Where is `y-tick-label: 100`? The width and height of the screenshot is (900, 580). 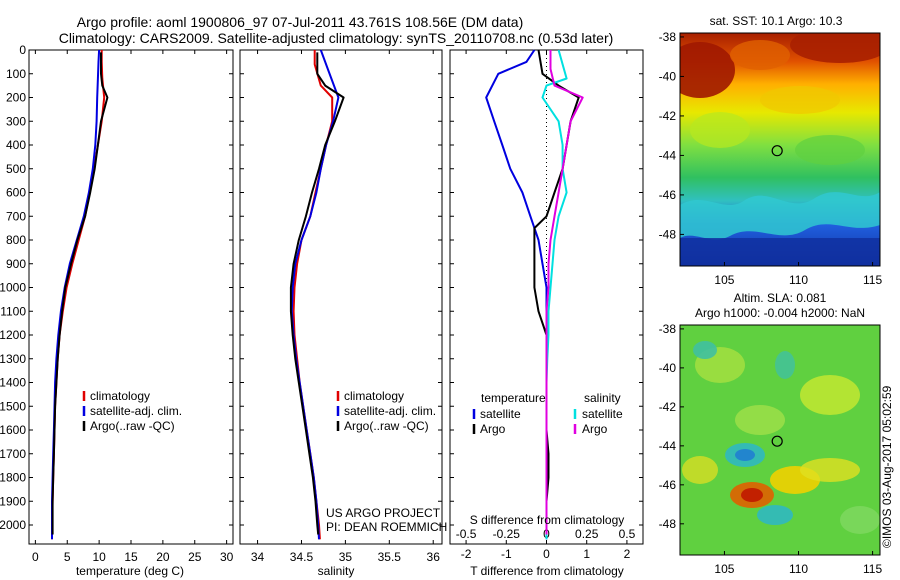
y-tick-label: 100 is located at coordinates (16, 74).